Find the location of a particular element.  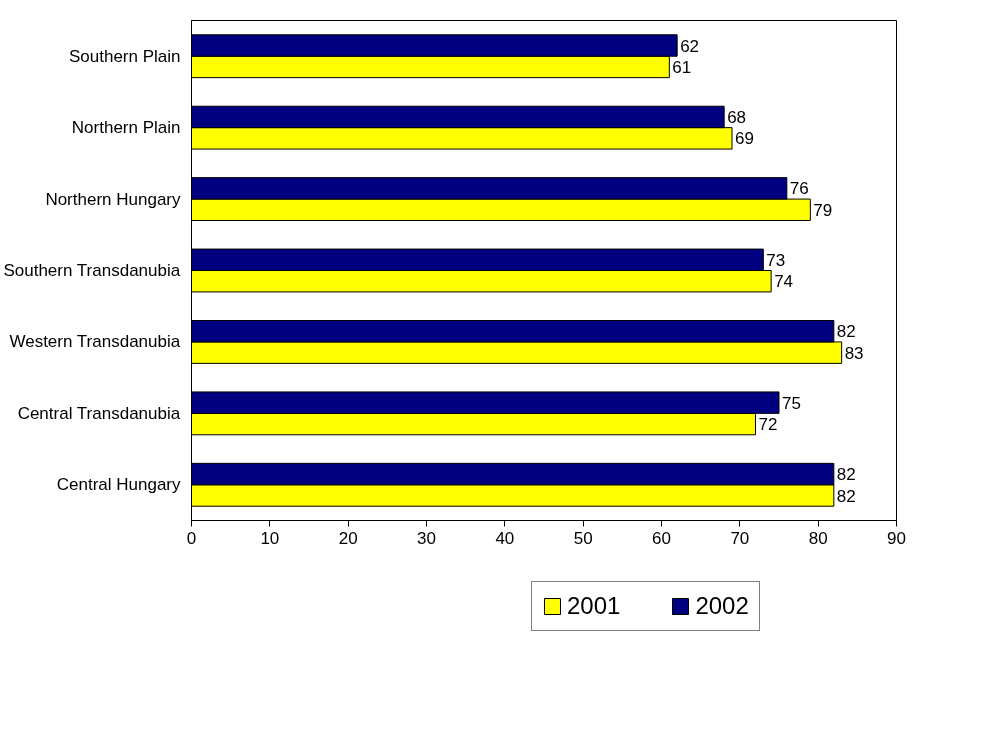

data-label: 83 is located at coordinates (854, 353).